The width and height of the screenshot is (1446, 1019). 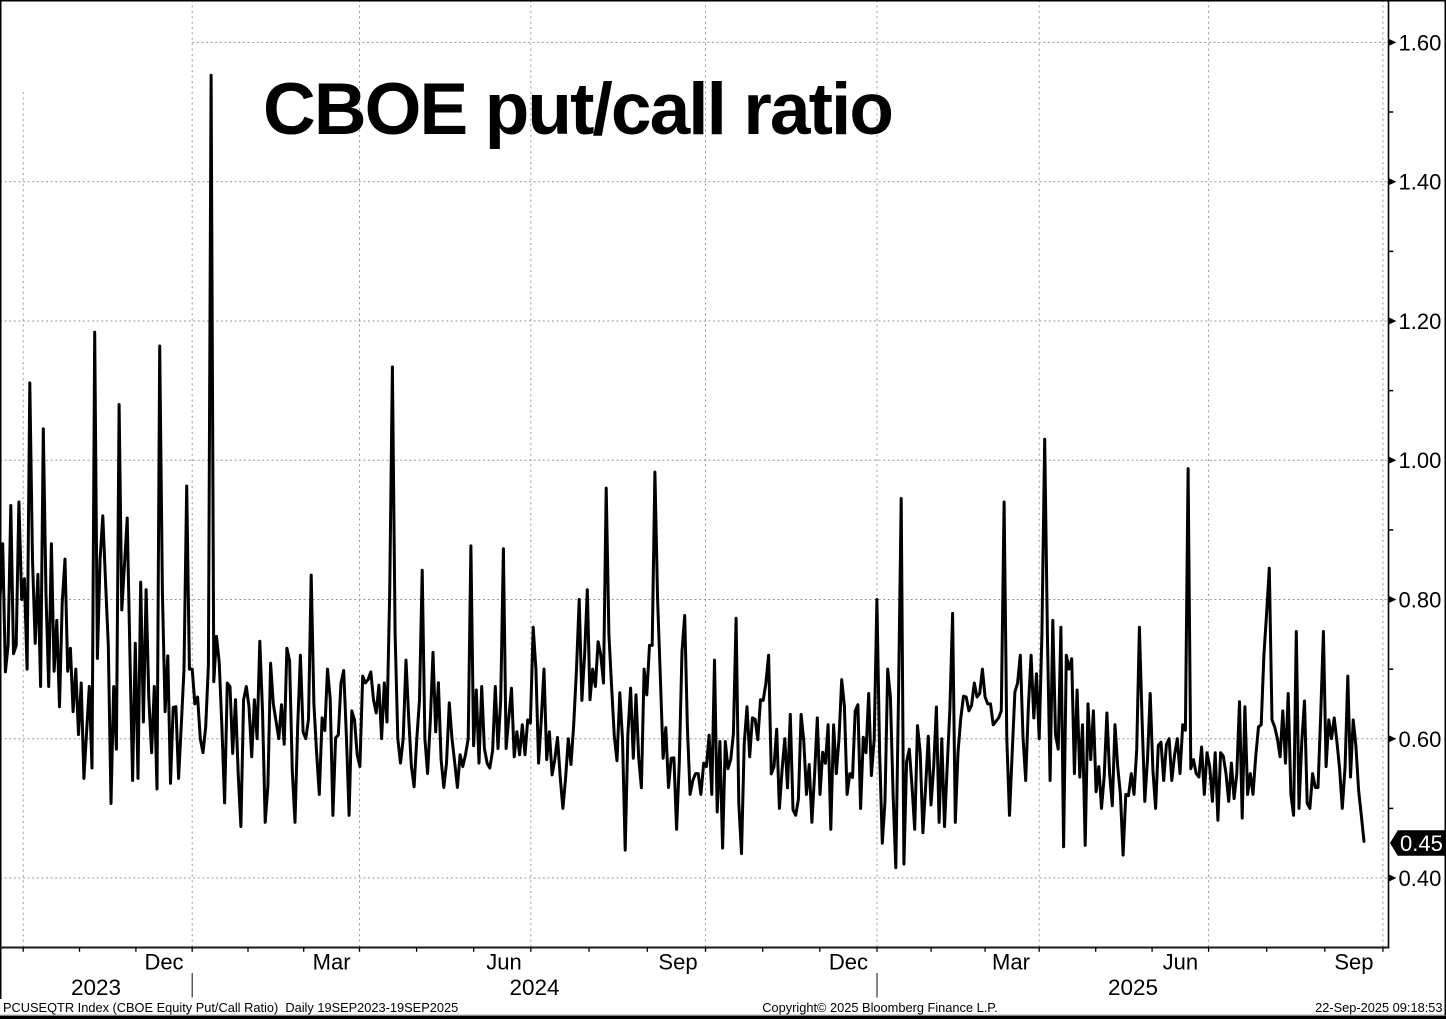 What do you see at coordinates (1420, 739) in the screenshot?
I see `svg-text: 0.60` at bounding box center [1420, 739].